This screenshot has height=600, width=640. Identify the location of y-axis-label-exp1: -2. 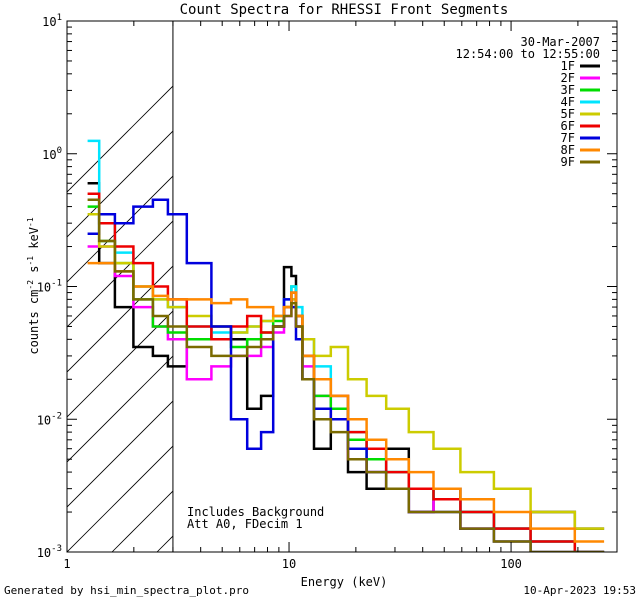
(30, 285).